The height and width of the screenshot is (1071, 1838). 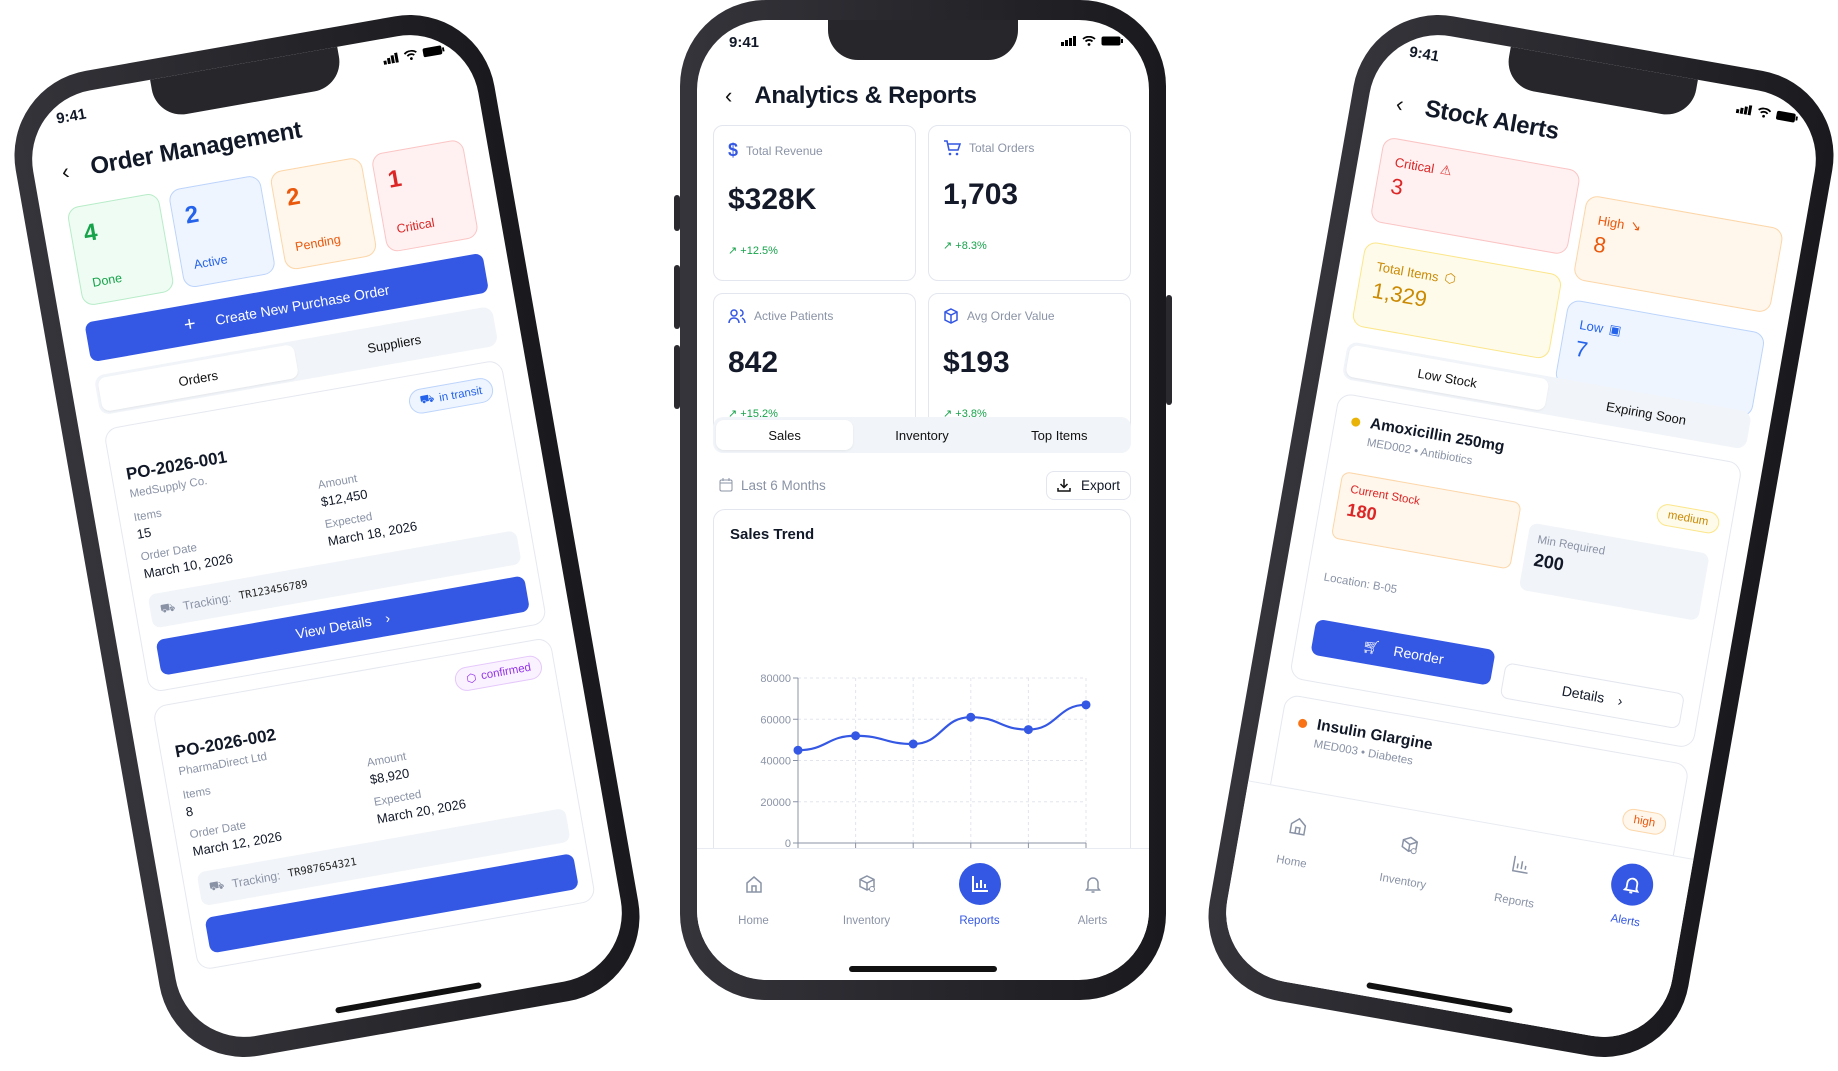 What do you see at coordinates (981, 194) in the screenshot?
I see `kpi-value: 1,703` at bounding box center [981, 194].